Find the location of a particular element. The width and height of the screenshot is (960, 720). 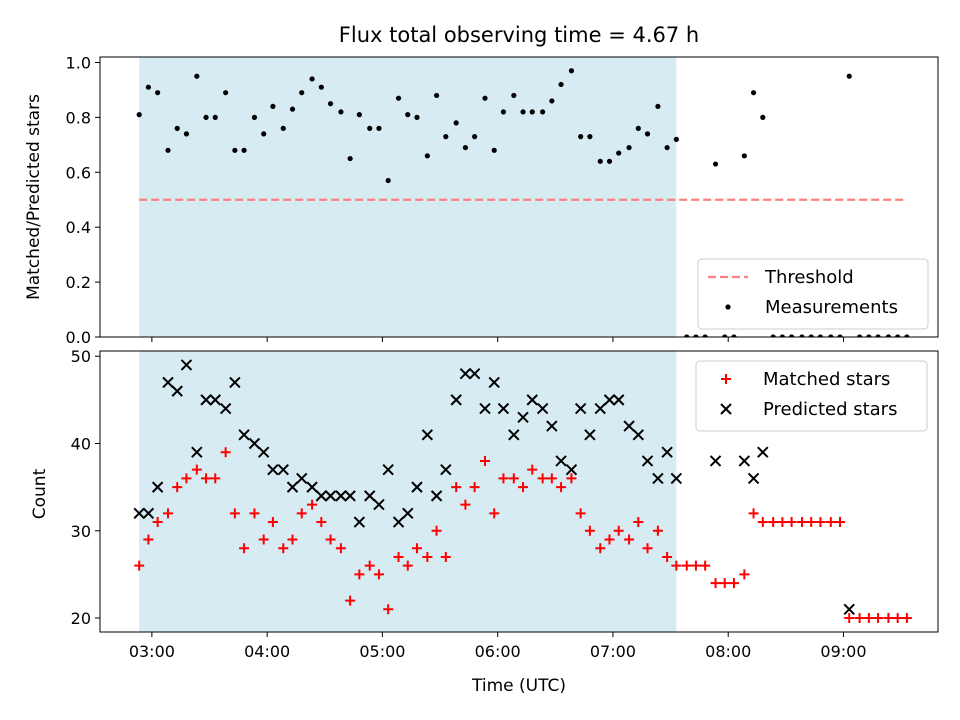

y-tick-label: 30 is located at coordinates (81, 531).